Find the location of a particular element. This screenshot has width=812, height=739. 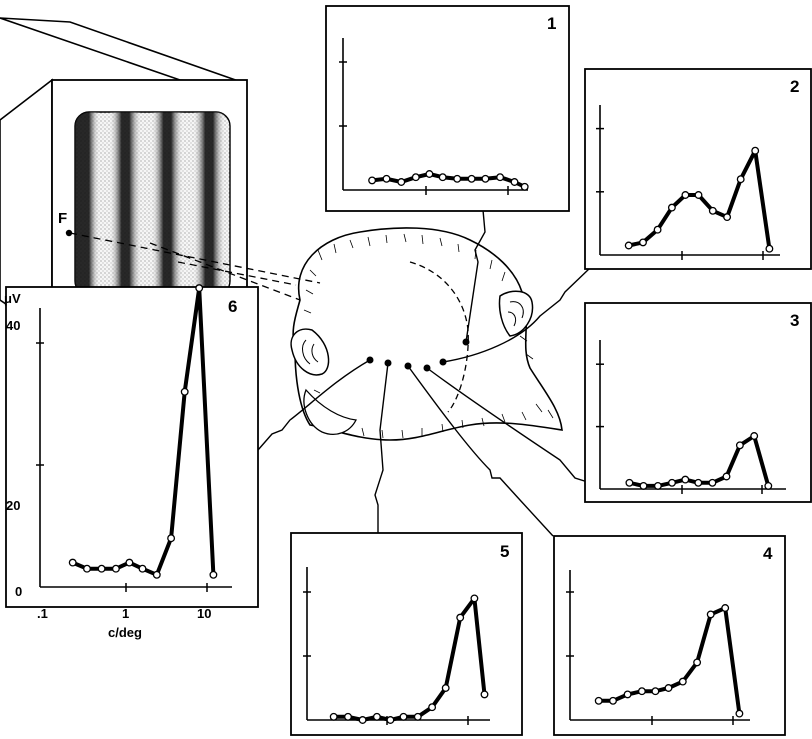

x-tick-label-0.1: .1 is located at coordinates (42, 613).